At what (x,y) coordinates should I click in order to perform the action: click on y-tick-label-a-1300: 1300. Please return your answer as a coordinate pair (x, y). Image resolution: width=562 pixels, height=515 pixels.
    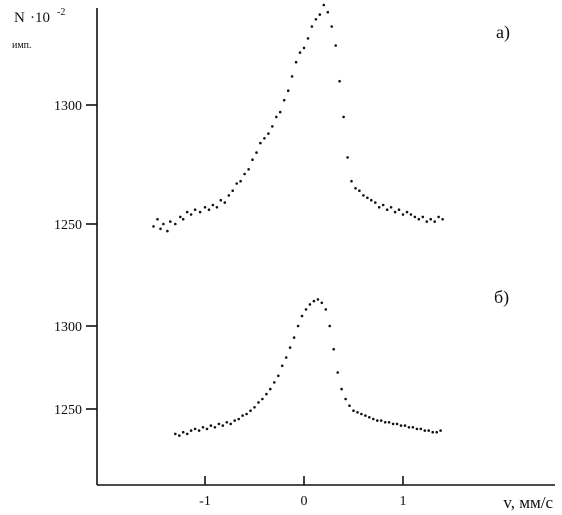
    Looking at the image, I should click on (68, 106).